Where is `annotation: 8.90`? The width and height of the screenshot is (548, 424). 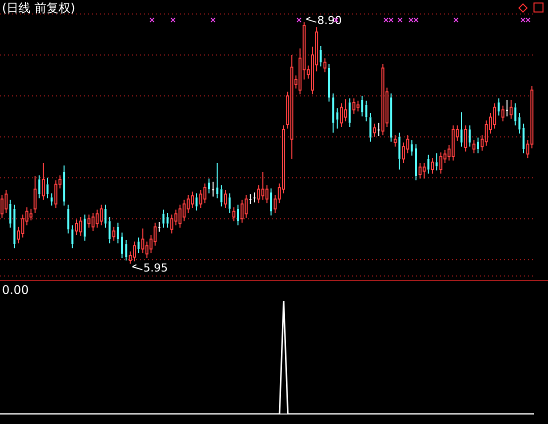 annotation: 8.90 is located at coordinates (329, 21).